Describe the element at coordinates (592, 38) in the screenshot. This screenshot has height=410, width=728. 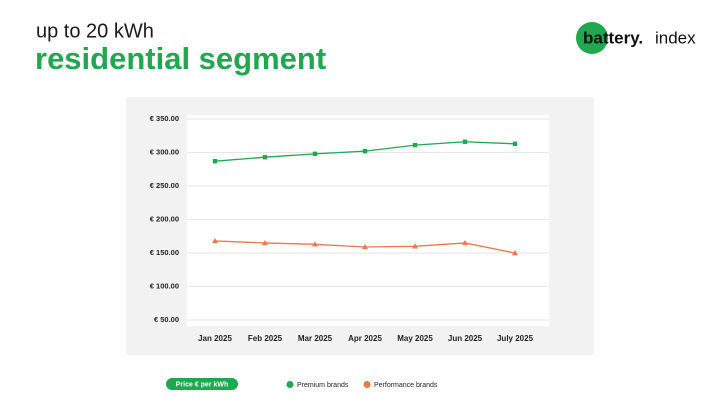
I see `logo-mark` at that location.